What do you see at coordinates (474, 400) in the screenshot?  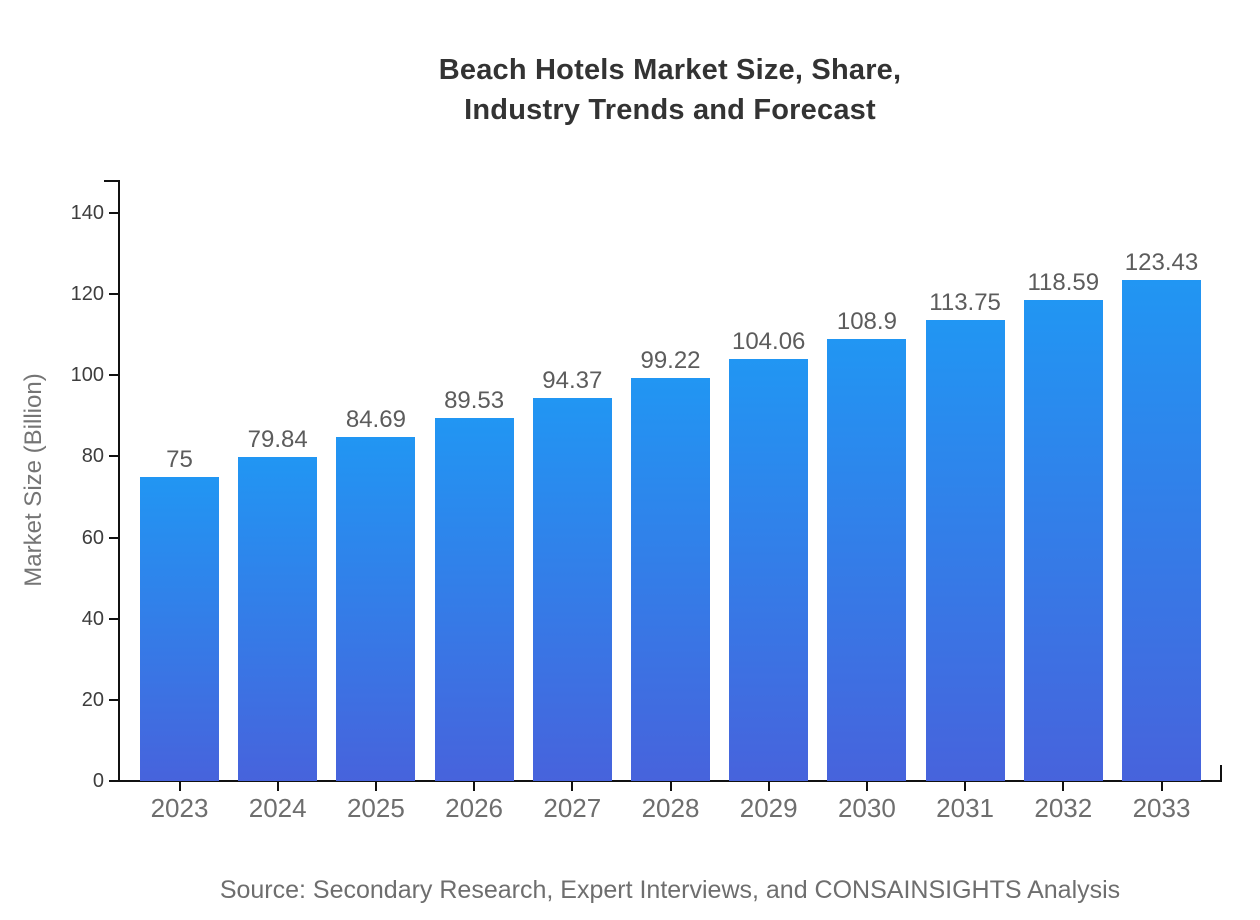 I see `bar-value-label: 89.53` at bounding box center [474, 400].